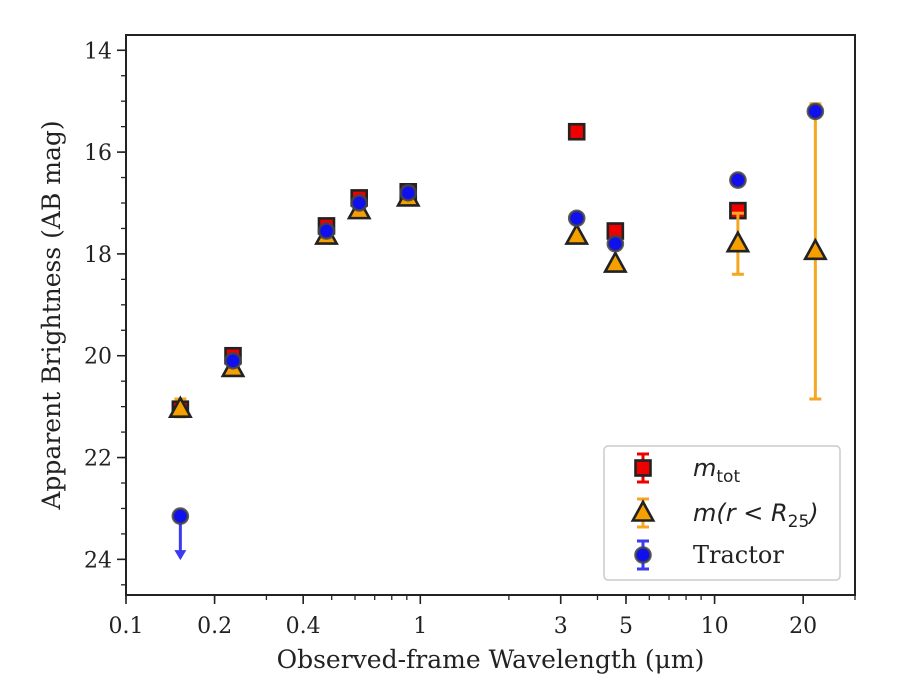 The image size is (900, 700). I want to click on x-tick-label: 1, so click(420, 626).